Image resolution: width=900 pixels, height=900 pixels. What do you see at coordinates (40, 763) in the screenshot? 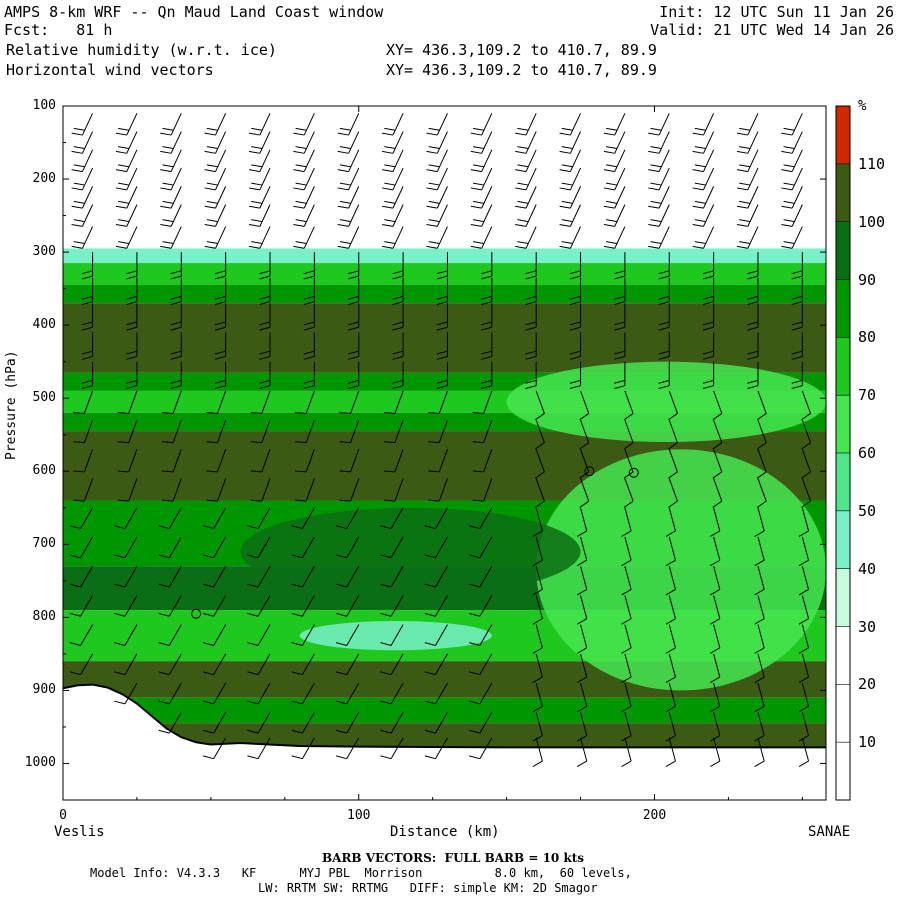
I see `y-tick-label: 1000` at bounding box center [40, 763].